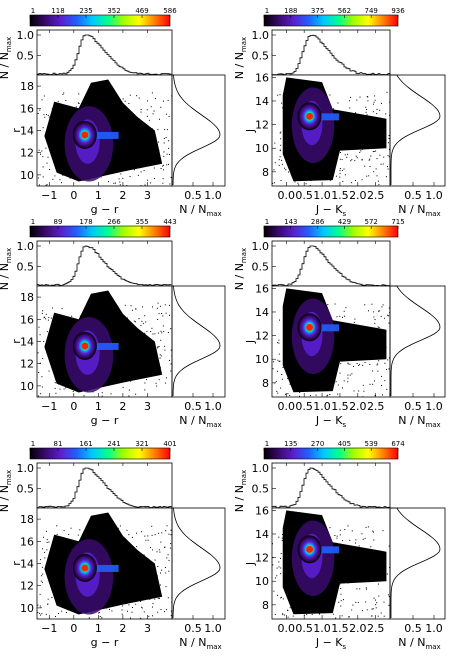 This screenshot has width=463, height=663. I want to click on side-xlabel-text: N / N, so click(411, 209).